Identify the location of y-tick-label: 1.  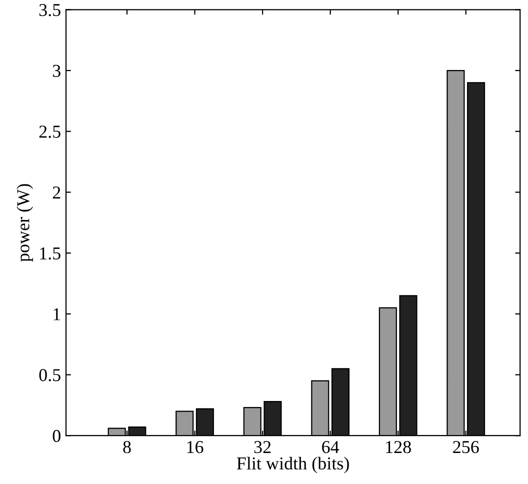
(57, 314).